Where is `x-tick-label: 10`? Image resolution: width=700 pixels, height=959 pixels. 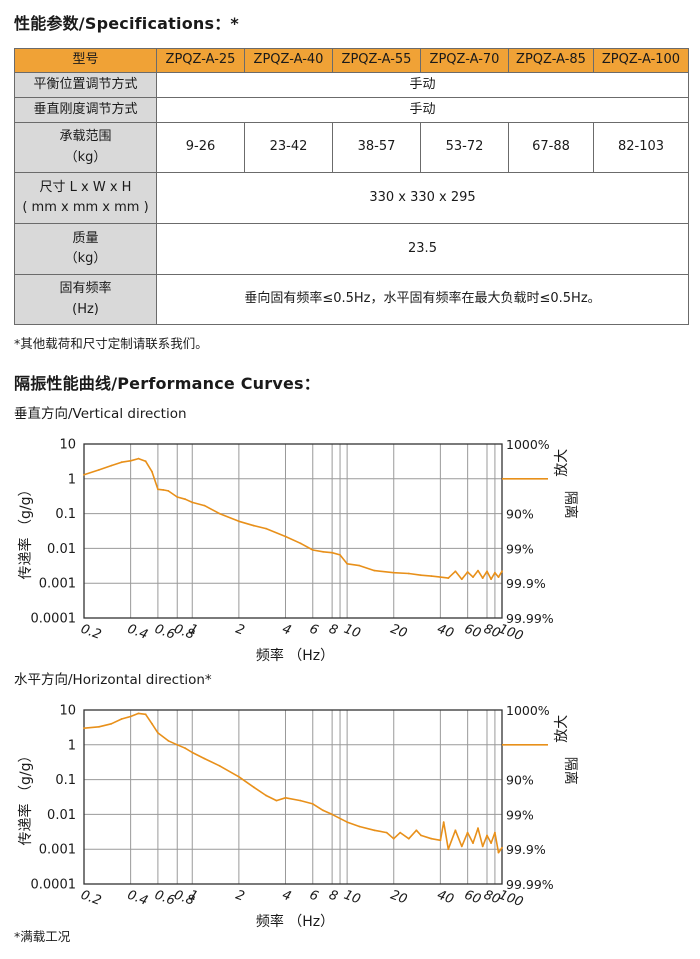 x-tick-label: 10 is located at coordinates (352, 898).